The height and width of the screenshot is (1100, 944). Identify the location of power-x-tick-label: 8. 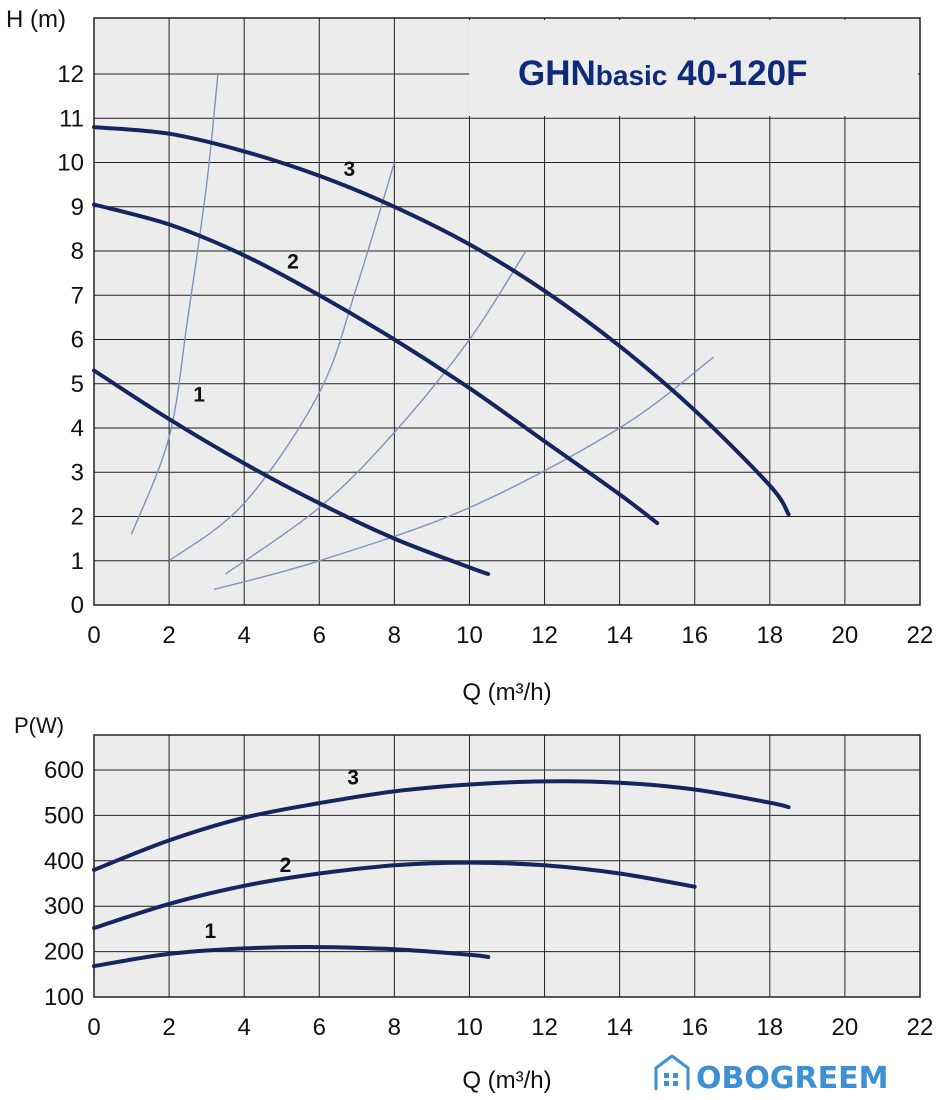
(394, 1027).